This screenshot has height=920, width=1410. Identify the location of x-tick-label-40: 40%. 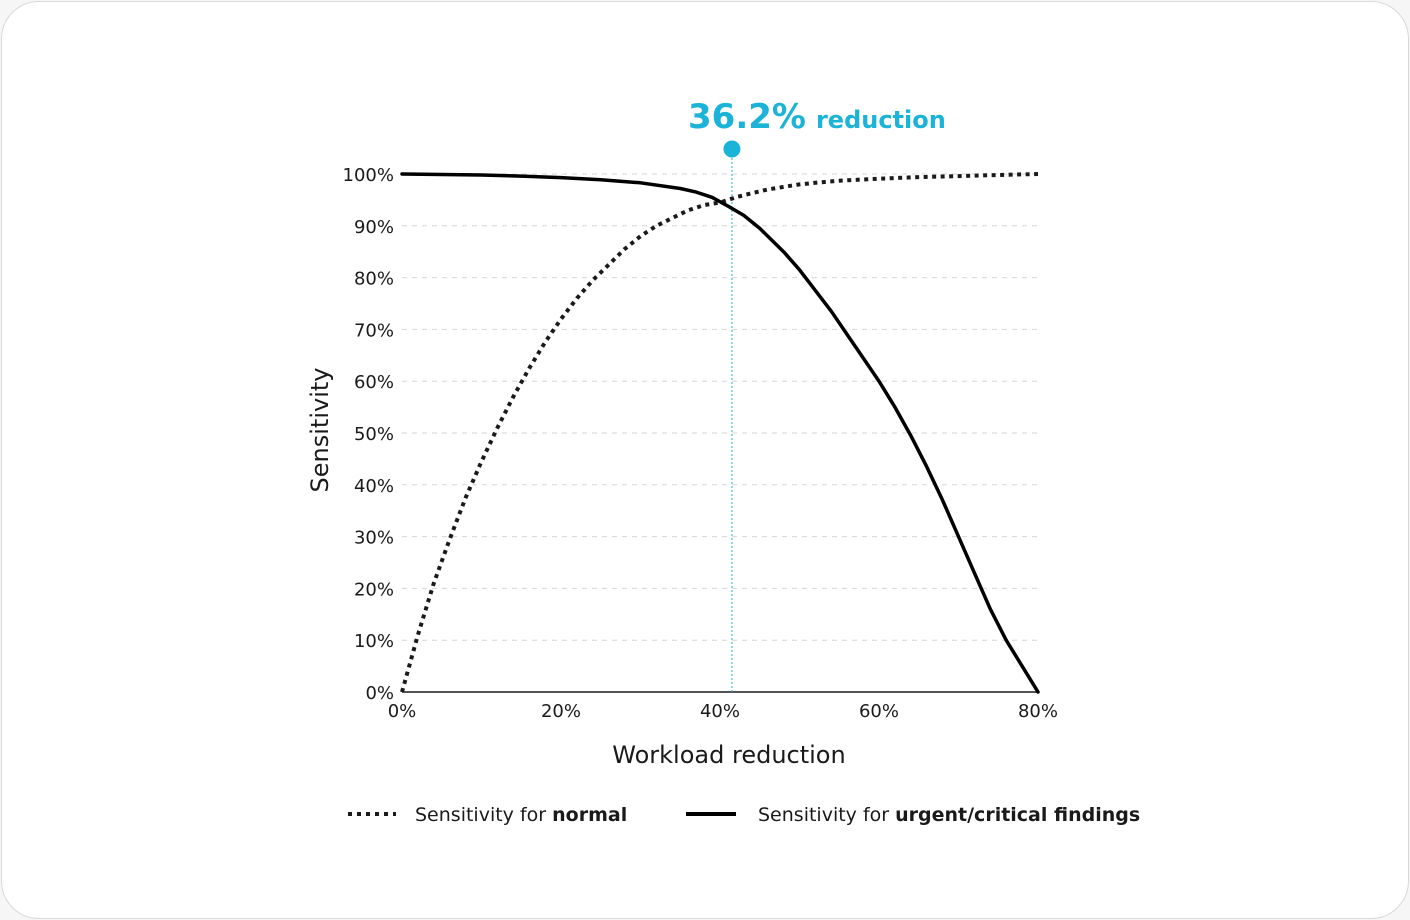
(720, 711).